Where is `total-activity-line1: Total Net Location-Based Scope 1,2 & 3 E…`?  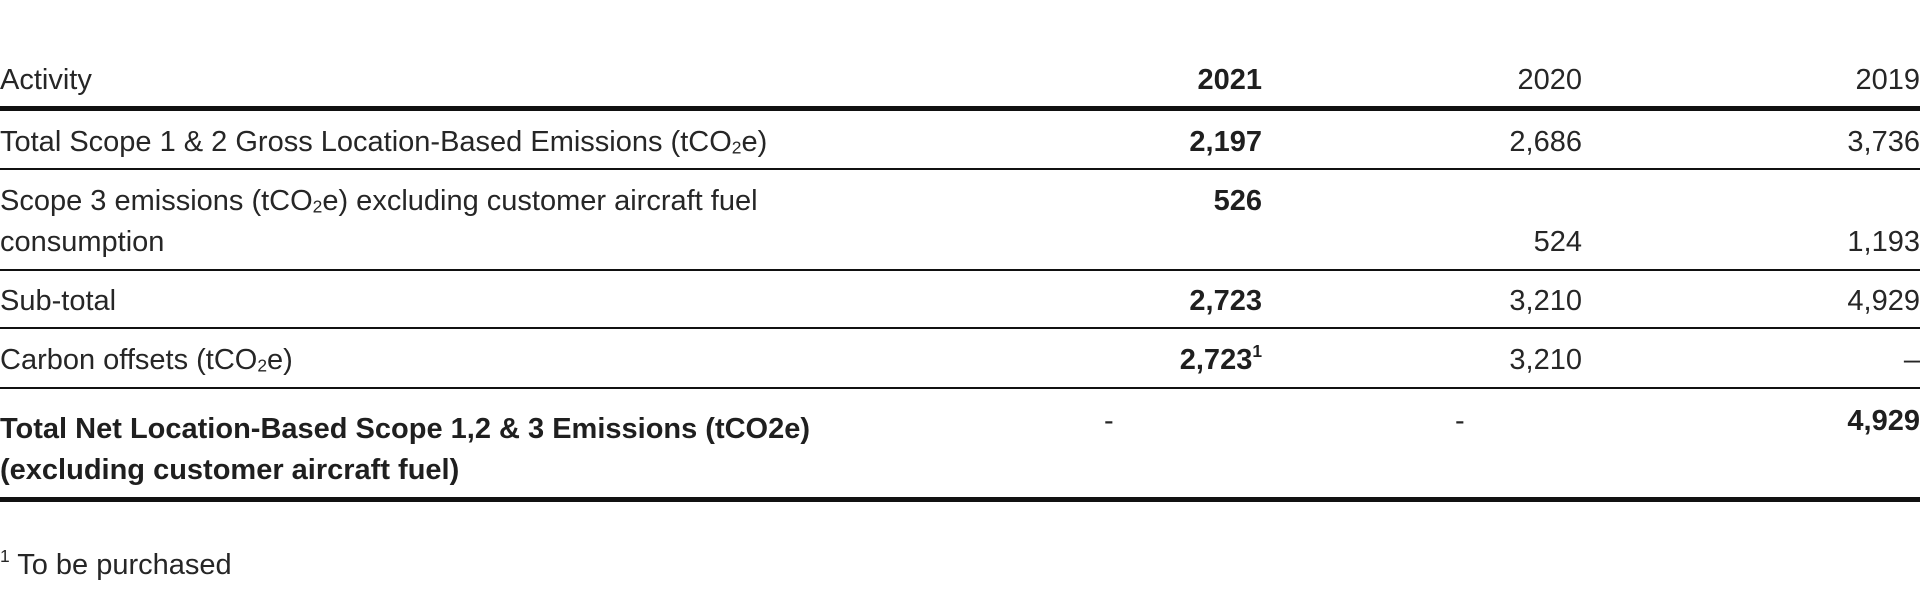
total-activity-line1: Total Net Location-Based Scope 1,2 & 3 E… is located at coordinates (405, 429).